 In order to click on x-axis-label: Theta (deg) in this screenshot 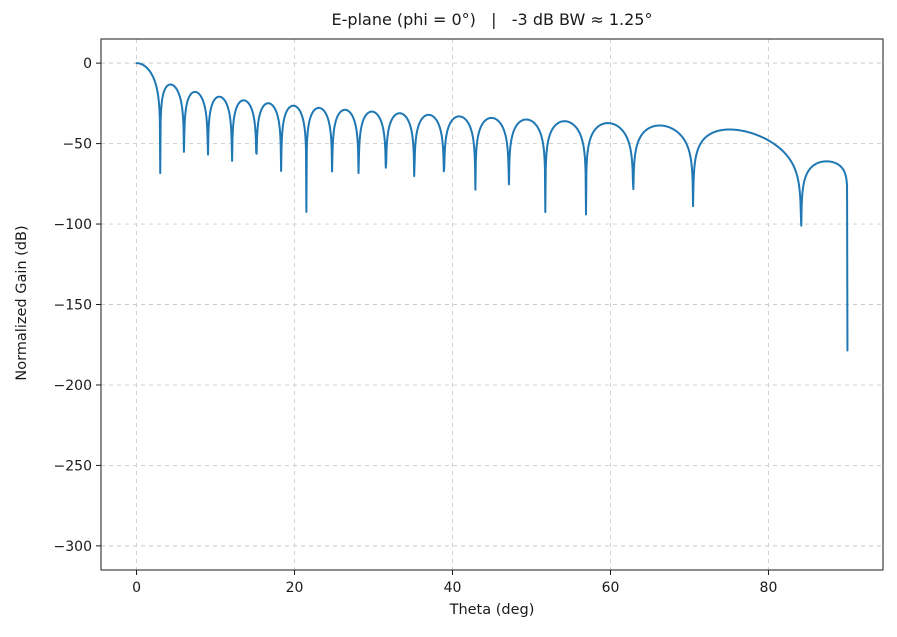, I will do `click(492, 610)`.